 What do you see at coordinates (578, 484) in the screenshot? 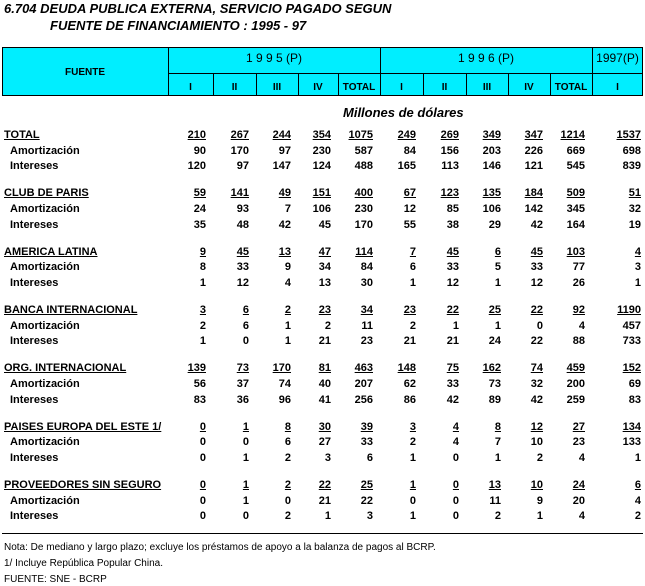
I see `cell-value: 24` at bounding box center [578, 484].